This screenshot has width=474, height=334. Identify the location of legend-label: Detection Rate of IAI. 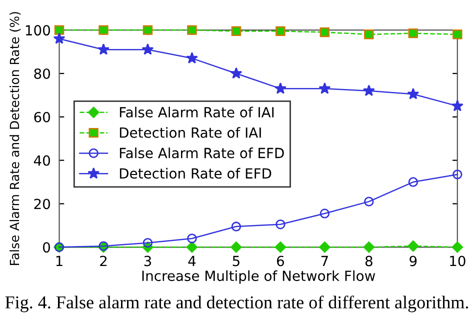
(190, 132).